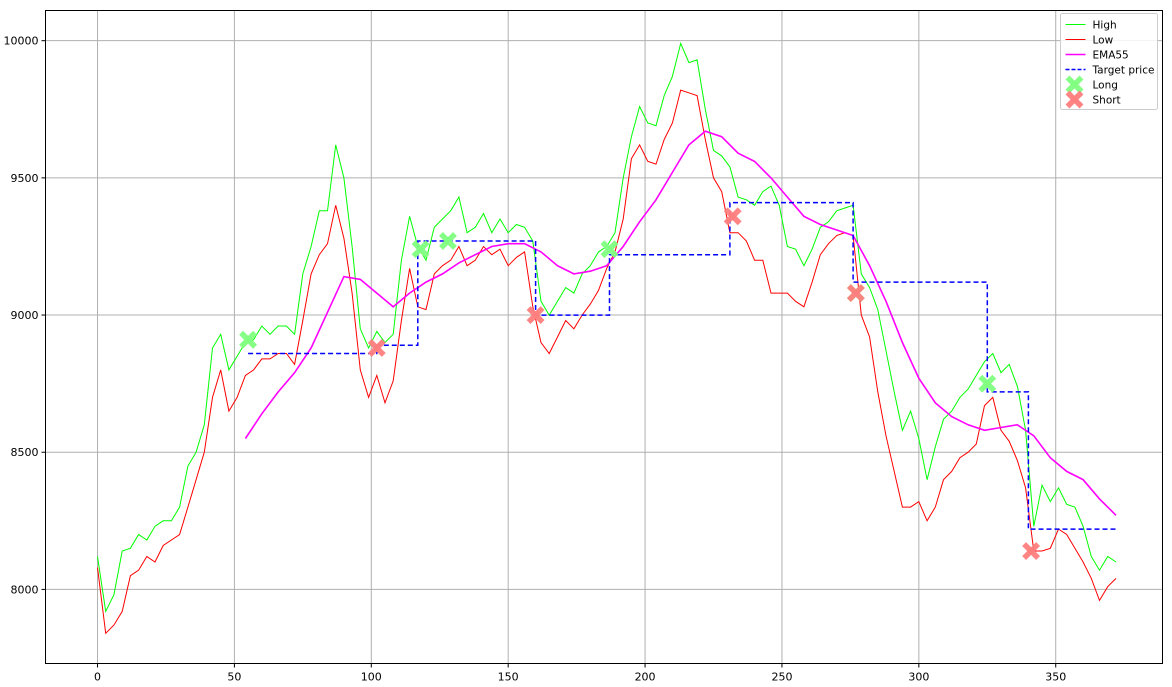 This screenshot has width=1172, height=687. What do you see at coordinates (25, 452) in the screenshot?
I see `y-tick-label: 8500` at bounding box center [25, 452].